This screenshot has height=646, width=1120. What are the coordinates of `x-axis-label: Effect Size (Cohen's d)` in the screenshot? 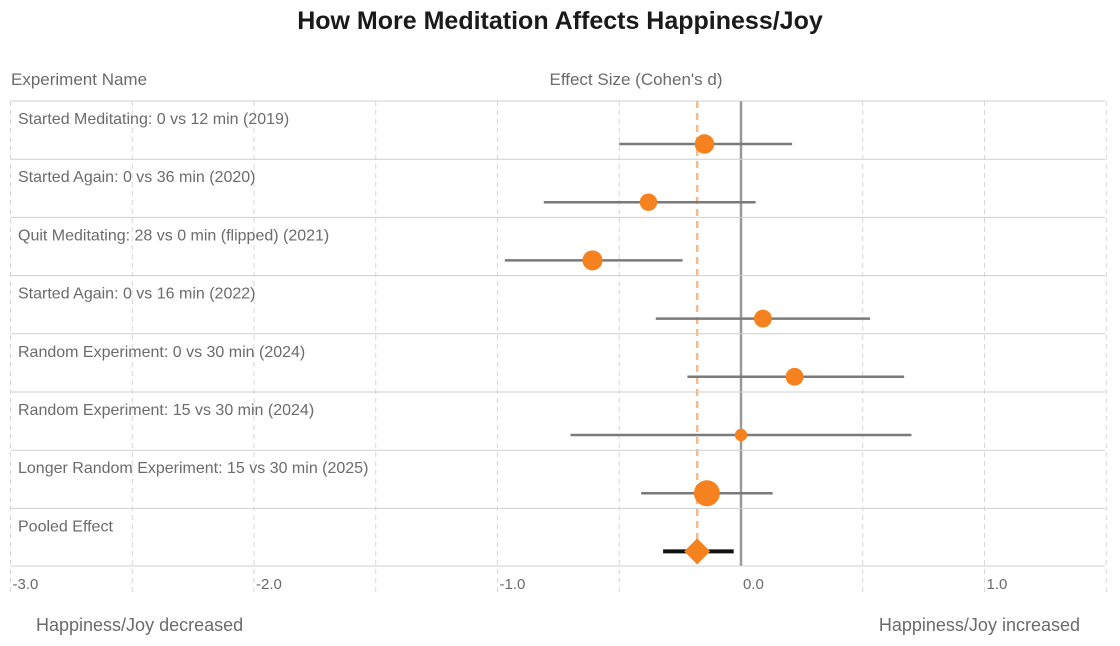 It's located at (635, 79).